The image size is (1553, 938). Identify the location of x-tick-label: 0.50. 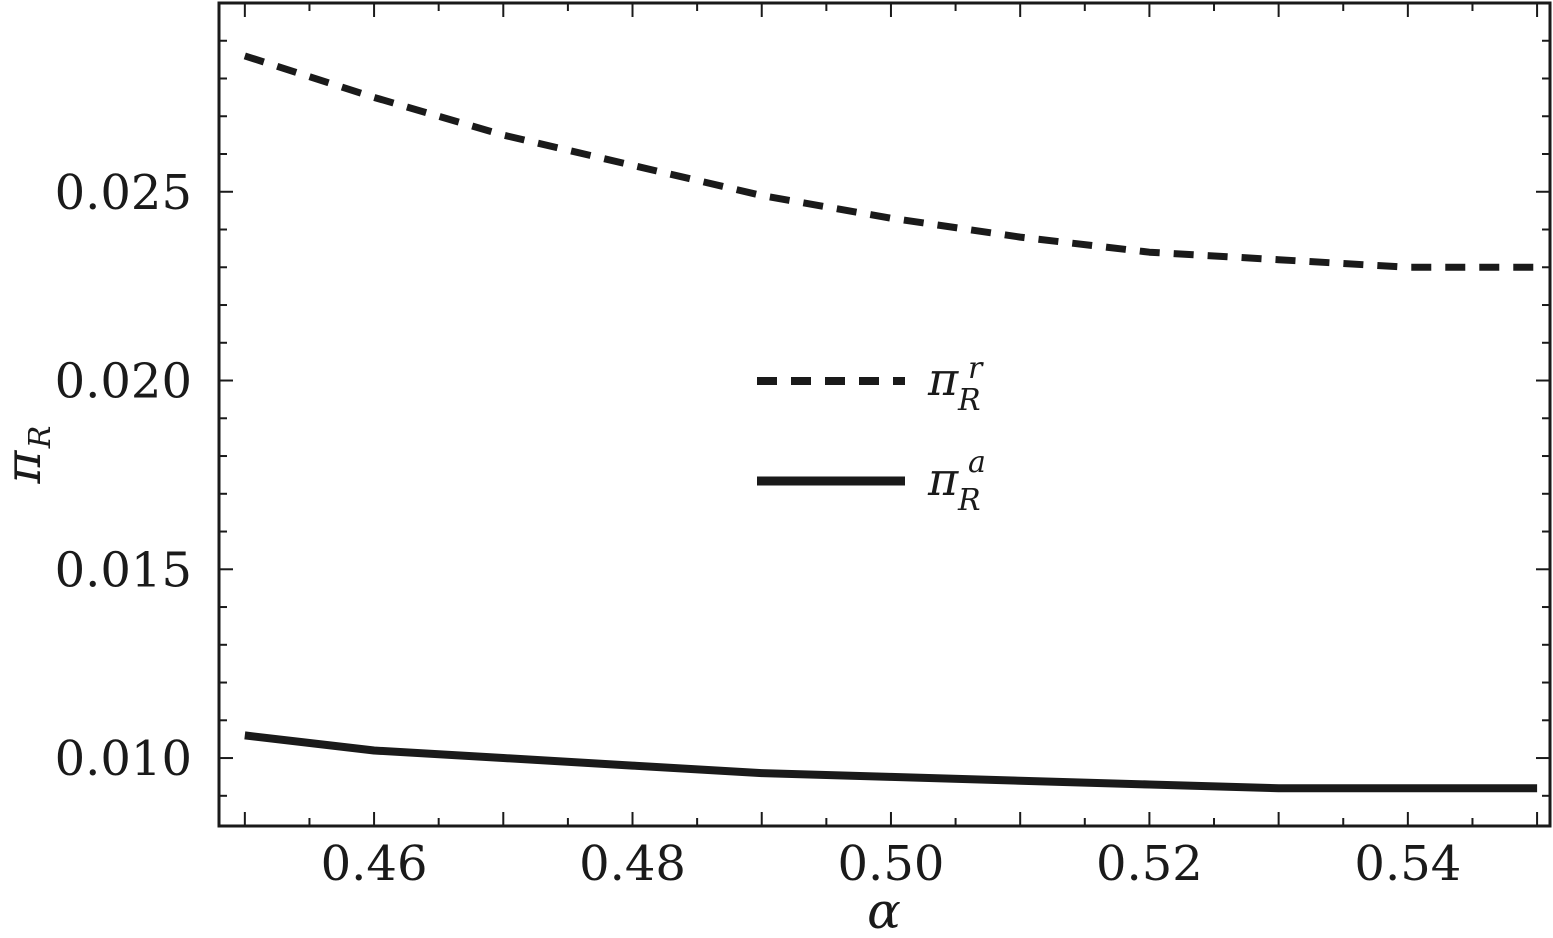
(891, 864).